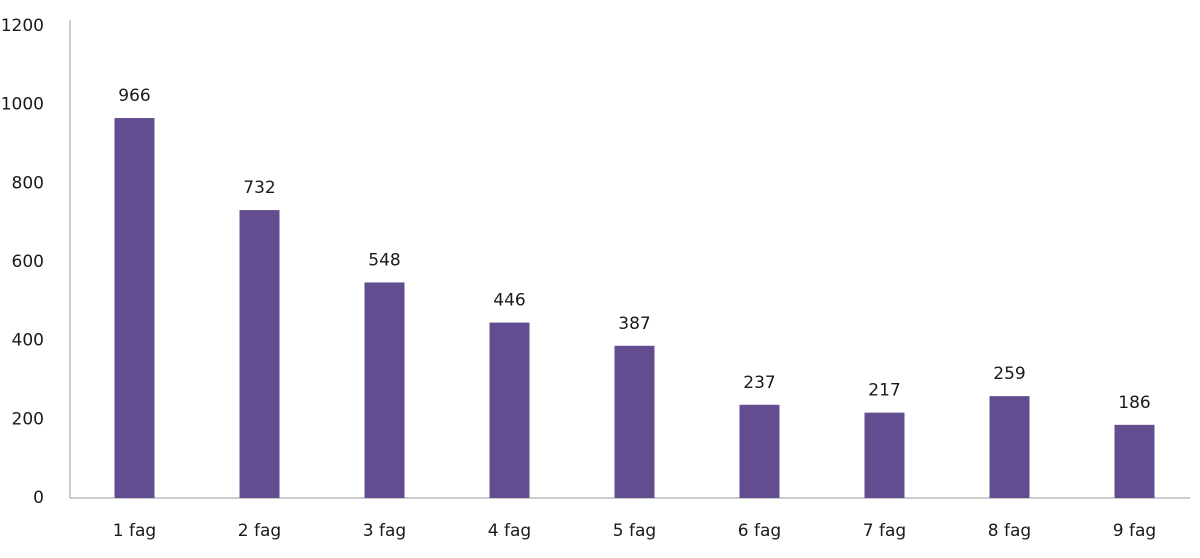 This screenshot has height=558, width=1200. I want to click on data-label: 259, so click(1009, 374).